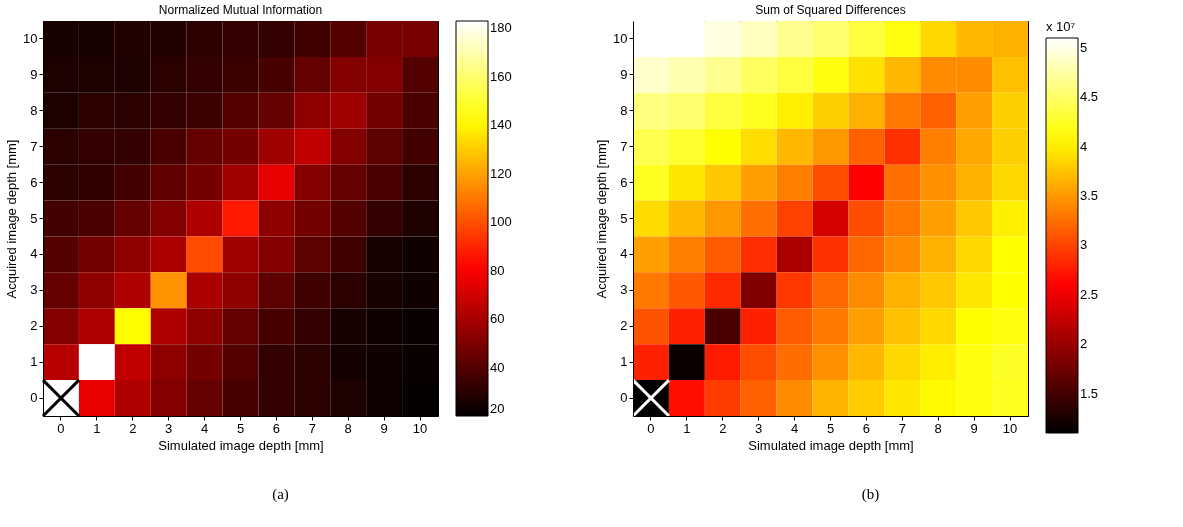  Describe the element at coordinates (830, 10) in the screenshot. I see `chart-title: Sum of Squared Differences` at that location.